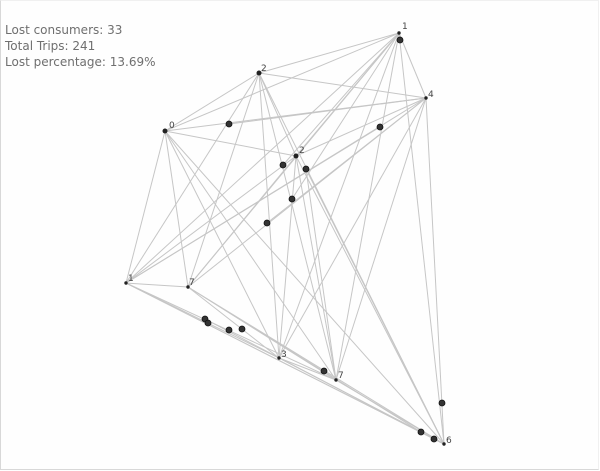  What do you see at coordinates (80, 62) in the screenshot?
I see `lost-percentage-text: Lost percentage: 13.69%` at bounding box center [80, 62].